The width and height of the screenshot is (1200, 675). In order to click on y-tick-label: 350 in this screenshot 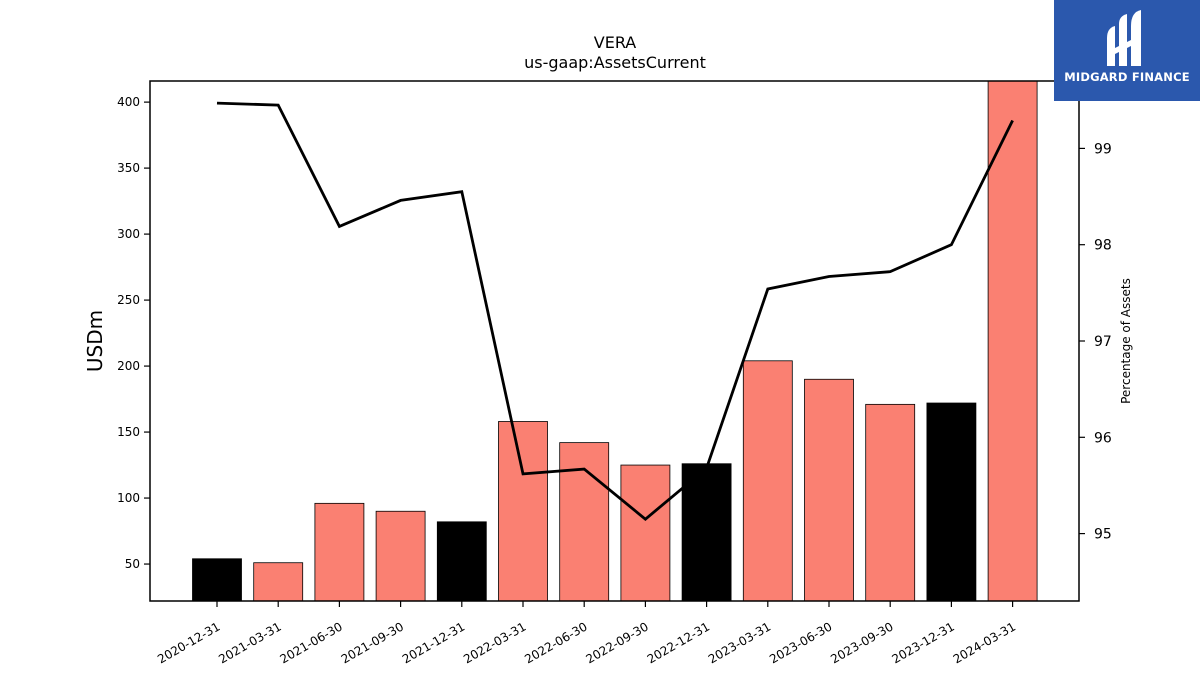, I will do `click(128, 168)`.